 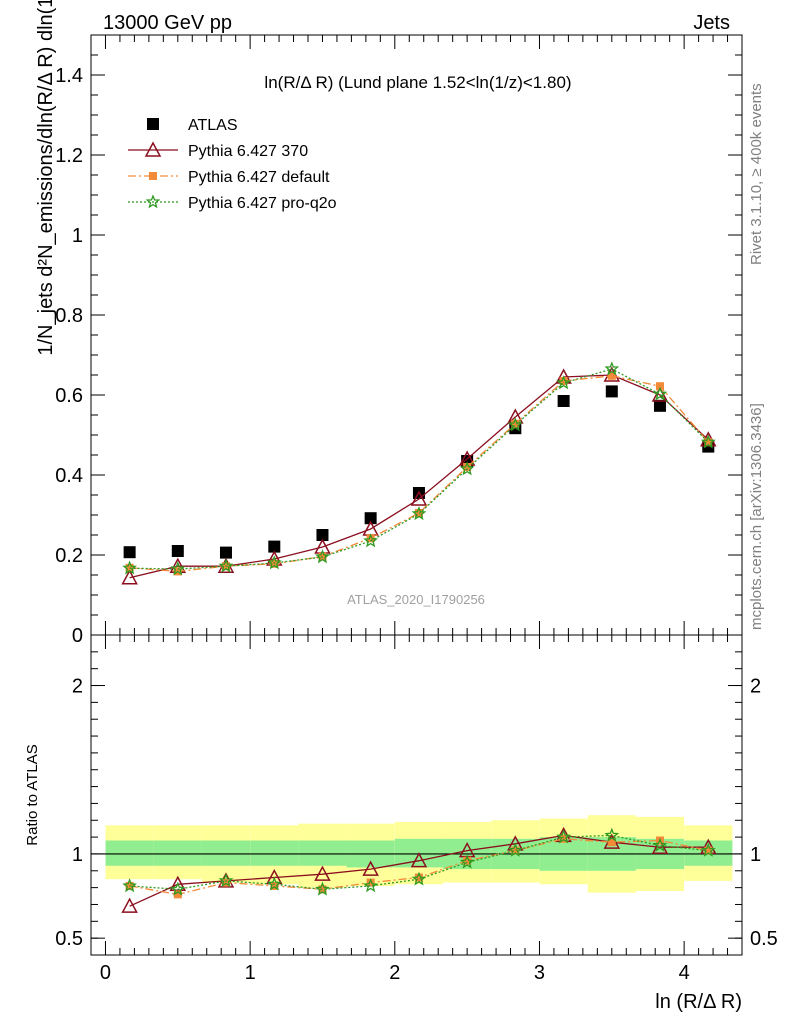 I want to click on main-ytick-label-3: 0.6, so click(x=69, y=396).